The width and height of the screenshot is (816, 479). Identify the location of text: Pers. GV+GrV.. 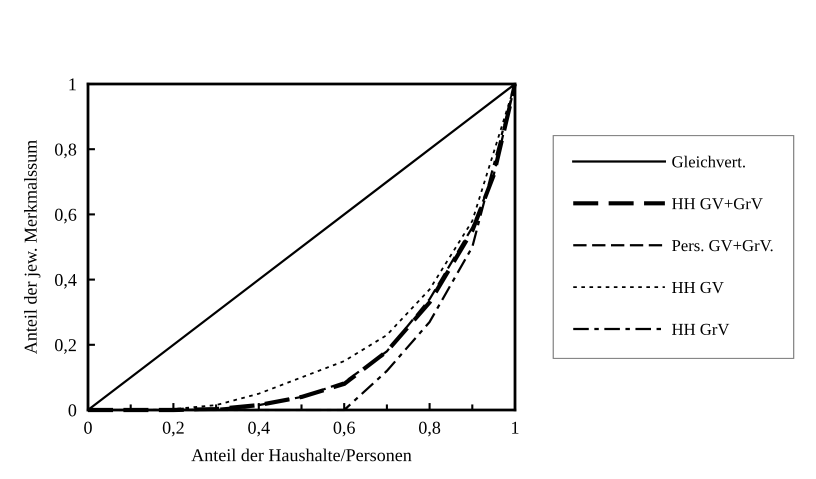
(722, 246).